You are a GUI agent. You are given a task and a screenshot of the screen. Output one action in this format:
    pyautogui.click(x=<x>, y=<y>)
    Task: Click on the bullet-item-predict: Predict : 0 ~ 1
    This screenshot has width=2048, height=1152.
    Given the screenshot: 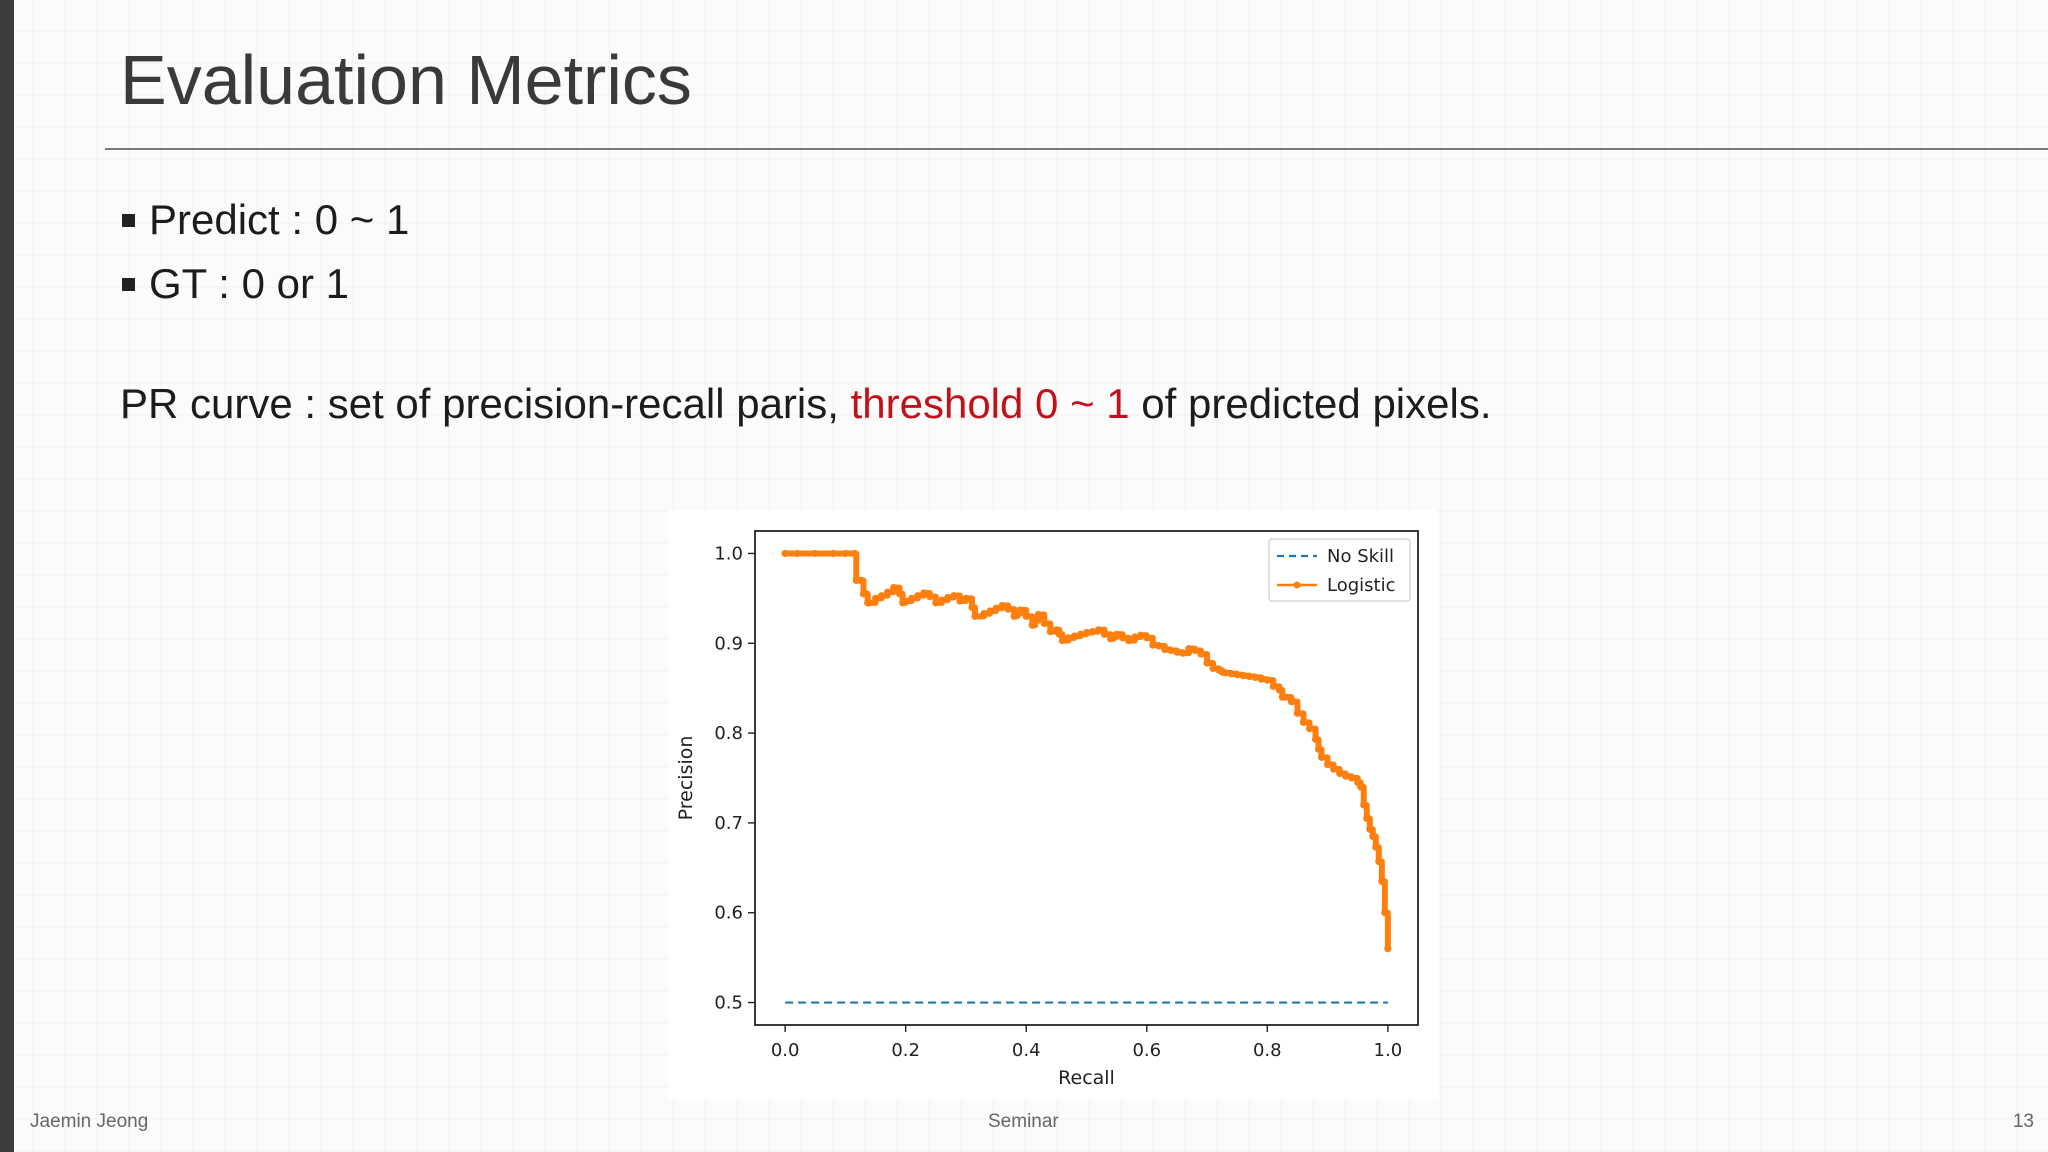 What is the action you would take?
    pyautogui.click(x=265, y=220)
    